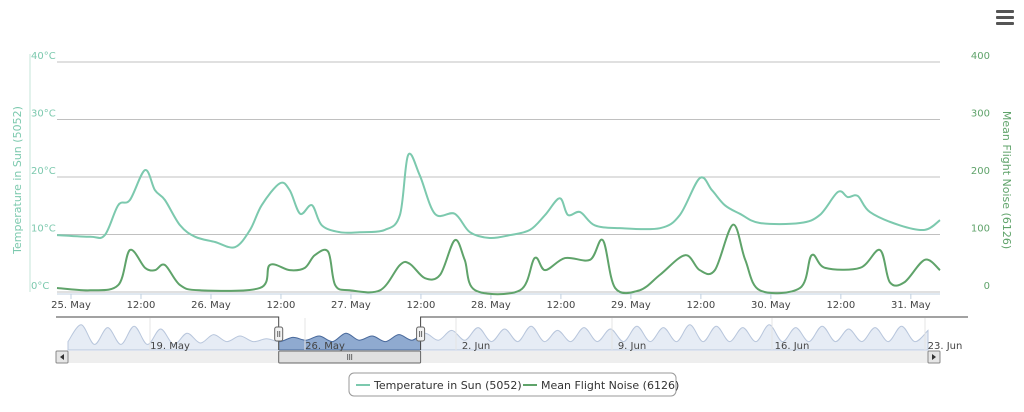 This screenshot has height=412, width=1024. I want to click on chart-context-menu-button, so click(1005, 18).